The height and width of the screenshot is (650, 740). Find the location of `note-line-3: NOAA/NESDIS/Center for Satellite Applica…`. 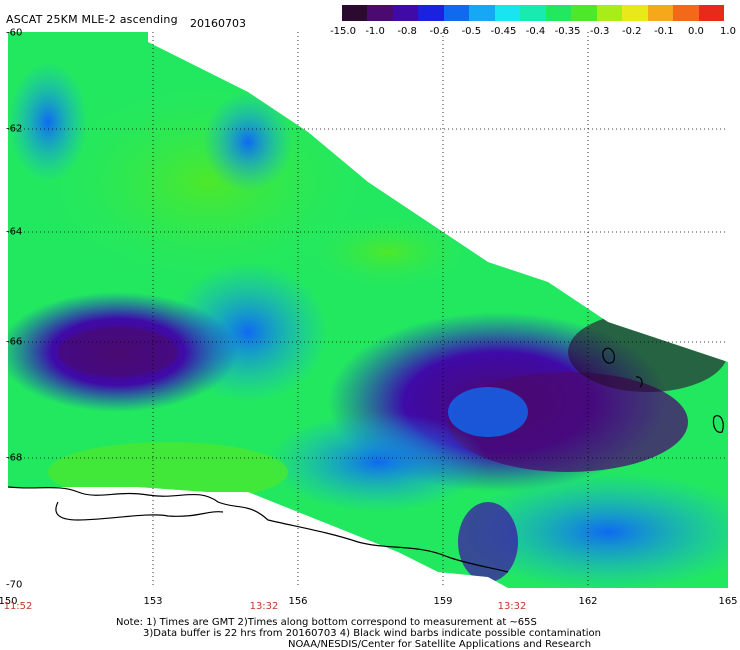

note-line-3: NOAA/NESDIS/Center for Satellite Applica… is located at coordinates (440, 644).